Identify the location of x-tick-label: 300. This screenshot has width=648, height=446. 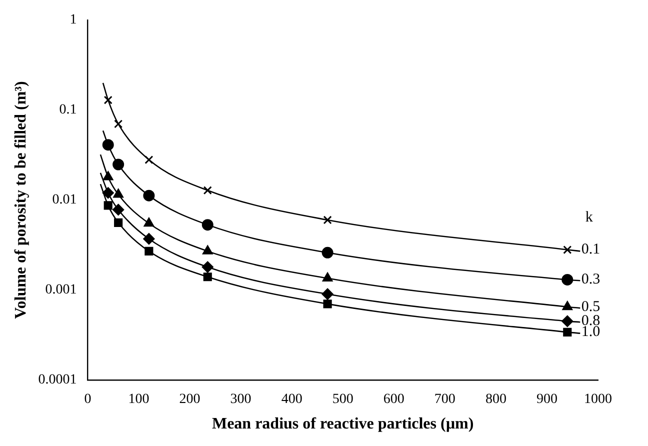
(241, 400).